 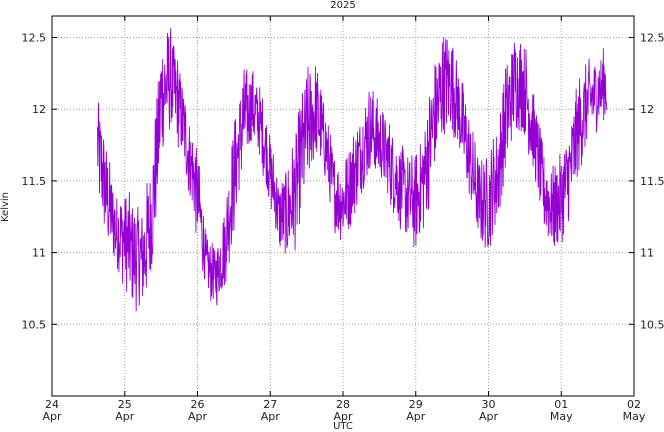 I want to click on x-tick-label-day: 02, so click(x=634, y=404).